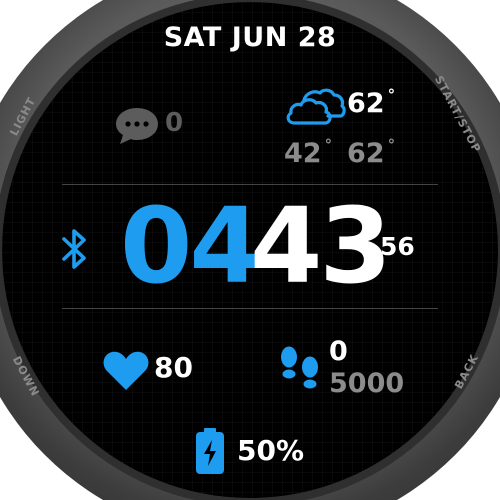 Image resolution: width=500 pixels, height=500 pixels. Describe the element at coordinates (397, 246) in the screenshot. I see `time-seconds: 56` at that location.